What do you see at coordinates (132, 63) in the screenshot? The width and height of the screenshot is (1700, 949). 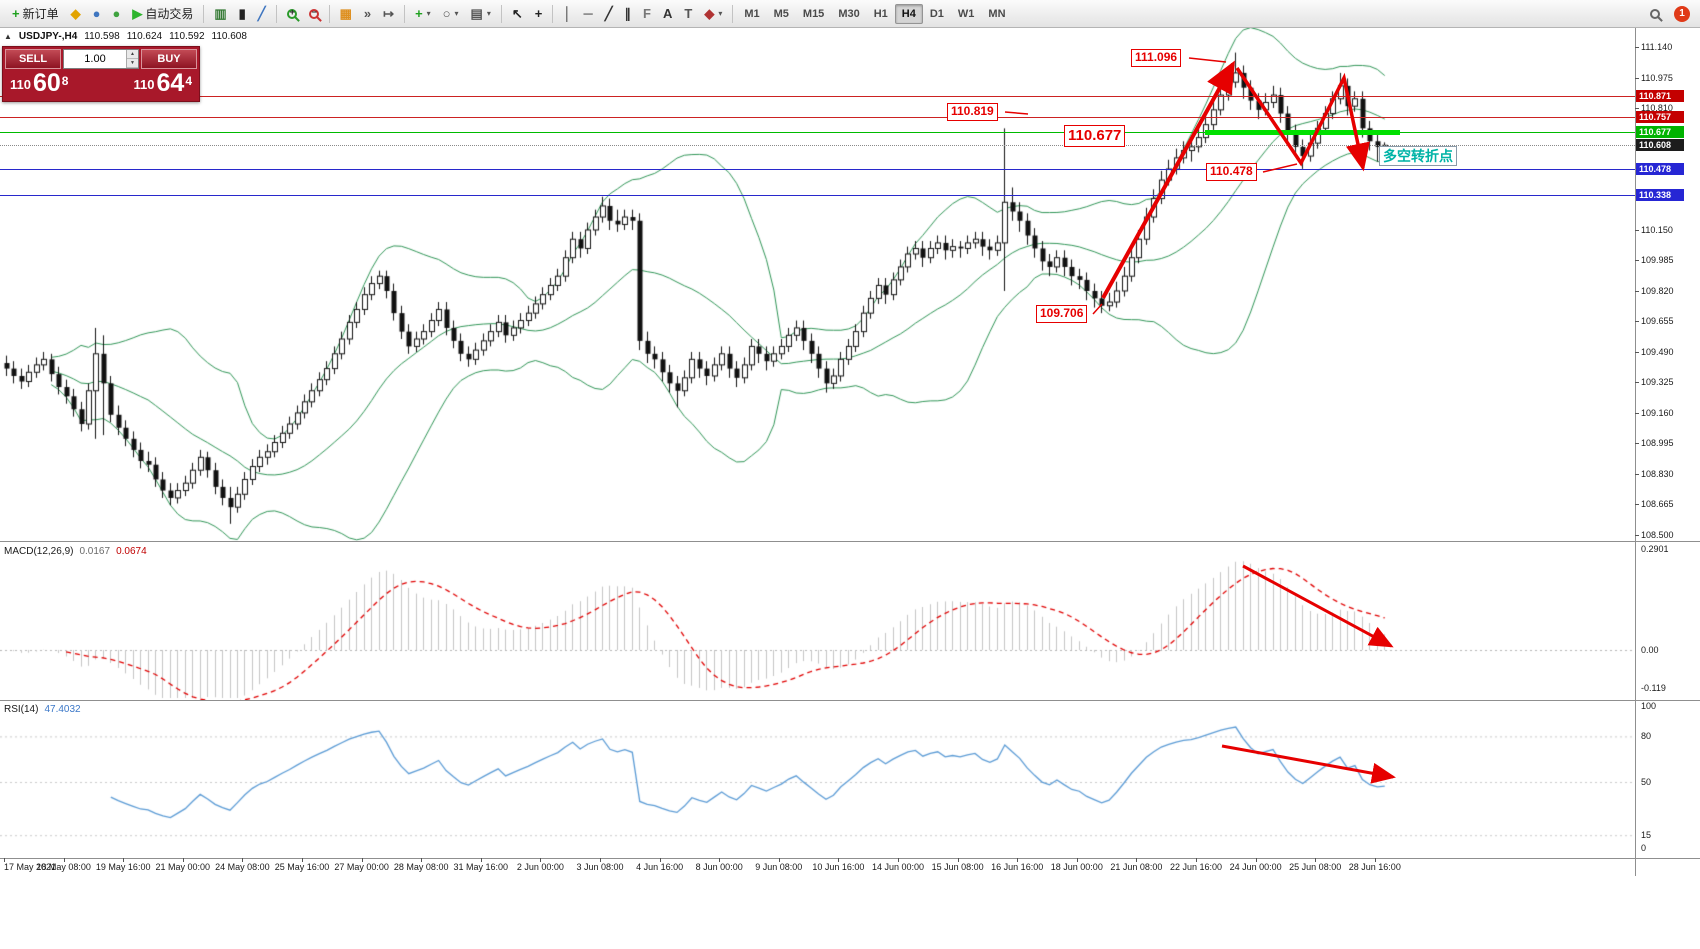 I see `volume-down-button: ▼` at bounding box center [132, 63].